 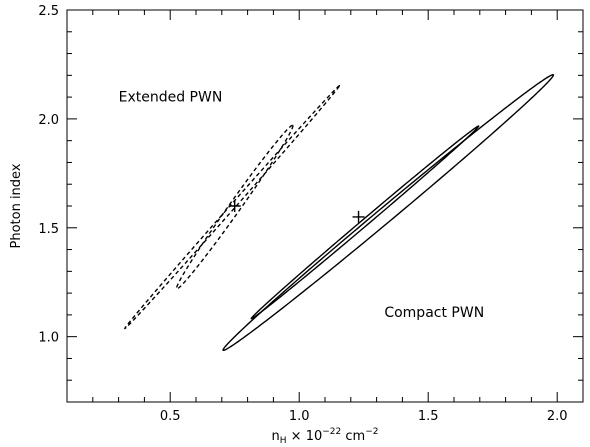 I want to click on y-tick-label: 1.0, so click(x=48, y=338).